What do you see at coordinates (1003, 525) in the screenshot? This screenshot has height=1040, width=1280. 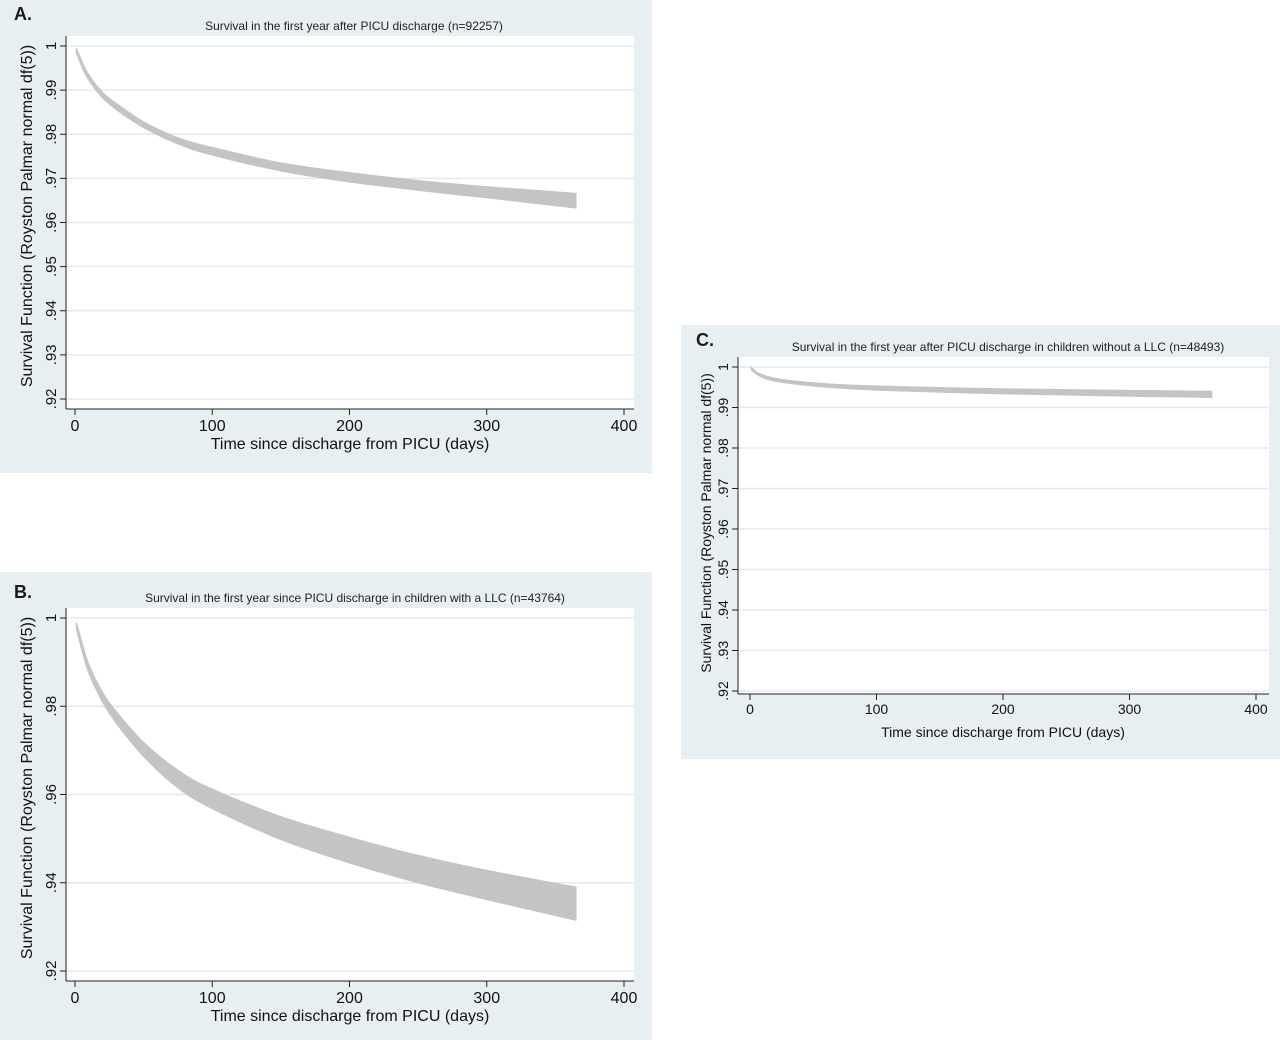 I see `plot-area` at bounding box center [1003, 525].